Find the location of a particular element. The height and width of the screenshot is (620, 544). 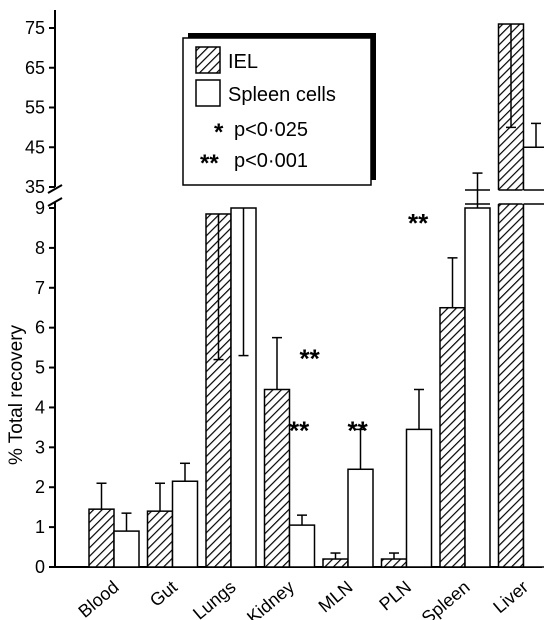

legend-shadow-right is located at coordinates (373, 106).